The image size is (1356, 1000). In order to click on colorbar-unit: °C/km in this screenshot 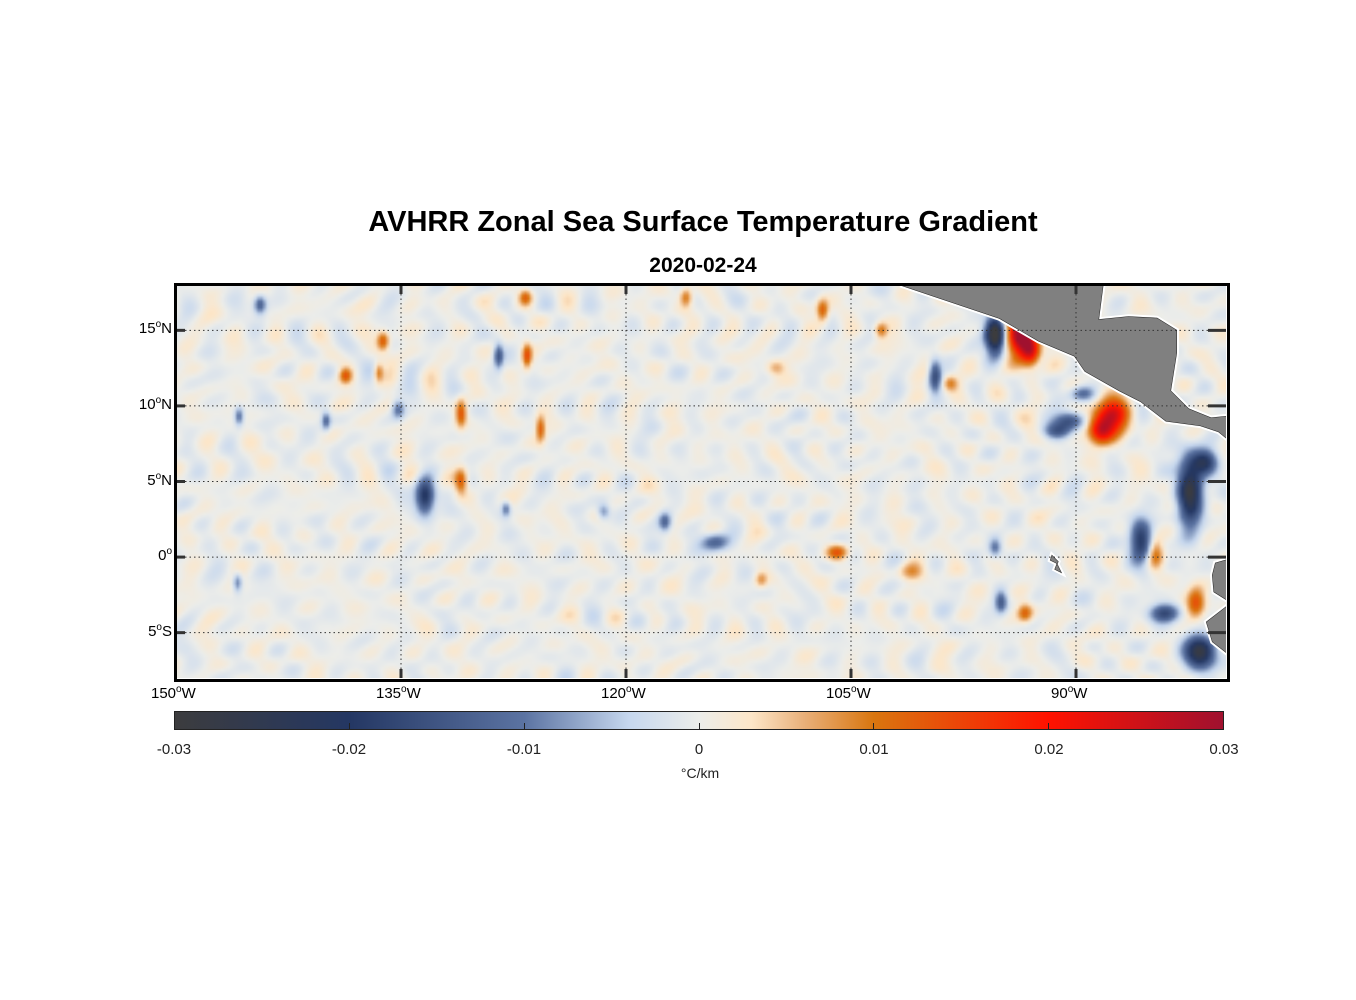, I will do `click(700, 773)`.